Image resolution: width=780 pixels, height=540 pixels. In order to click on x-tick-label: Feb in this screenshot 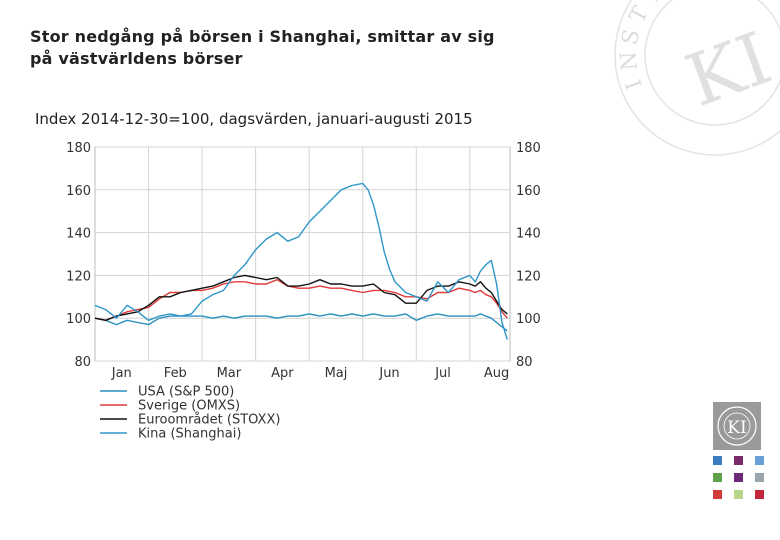, I will do `click(175, 373)`.